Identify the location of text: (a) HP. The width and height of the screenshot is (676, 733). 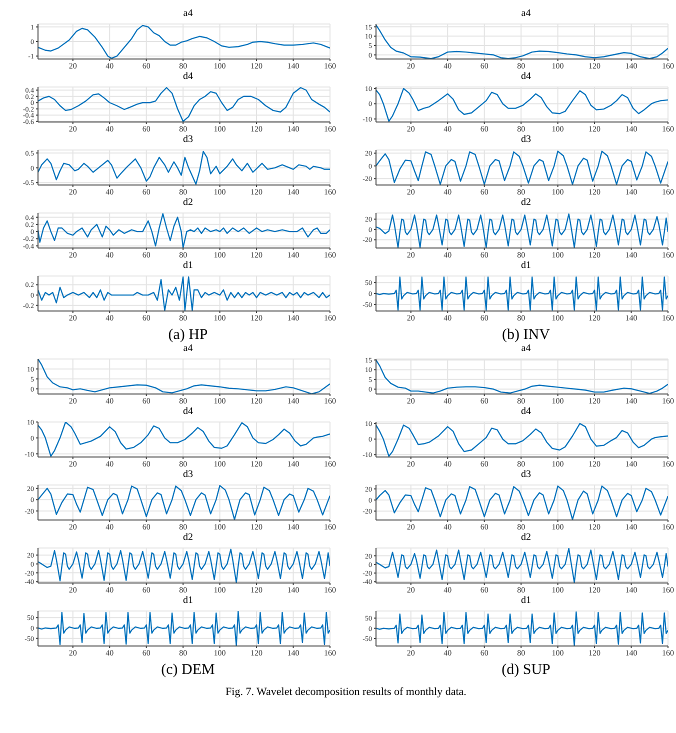
(188, 335).